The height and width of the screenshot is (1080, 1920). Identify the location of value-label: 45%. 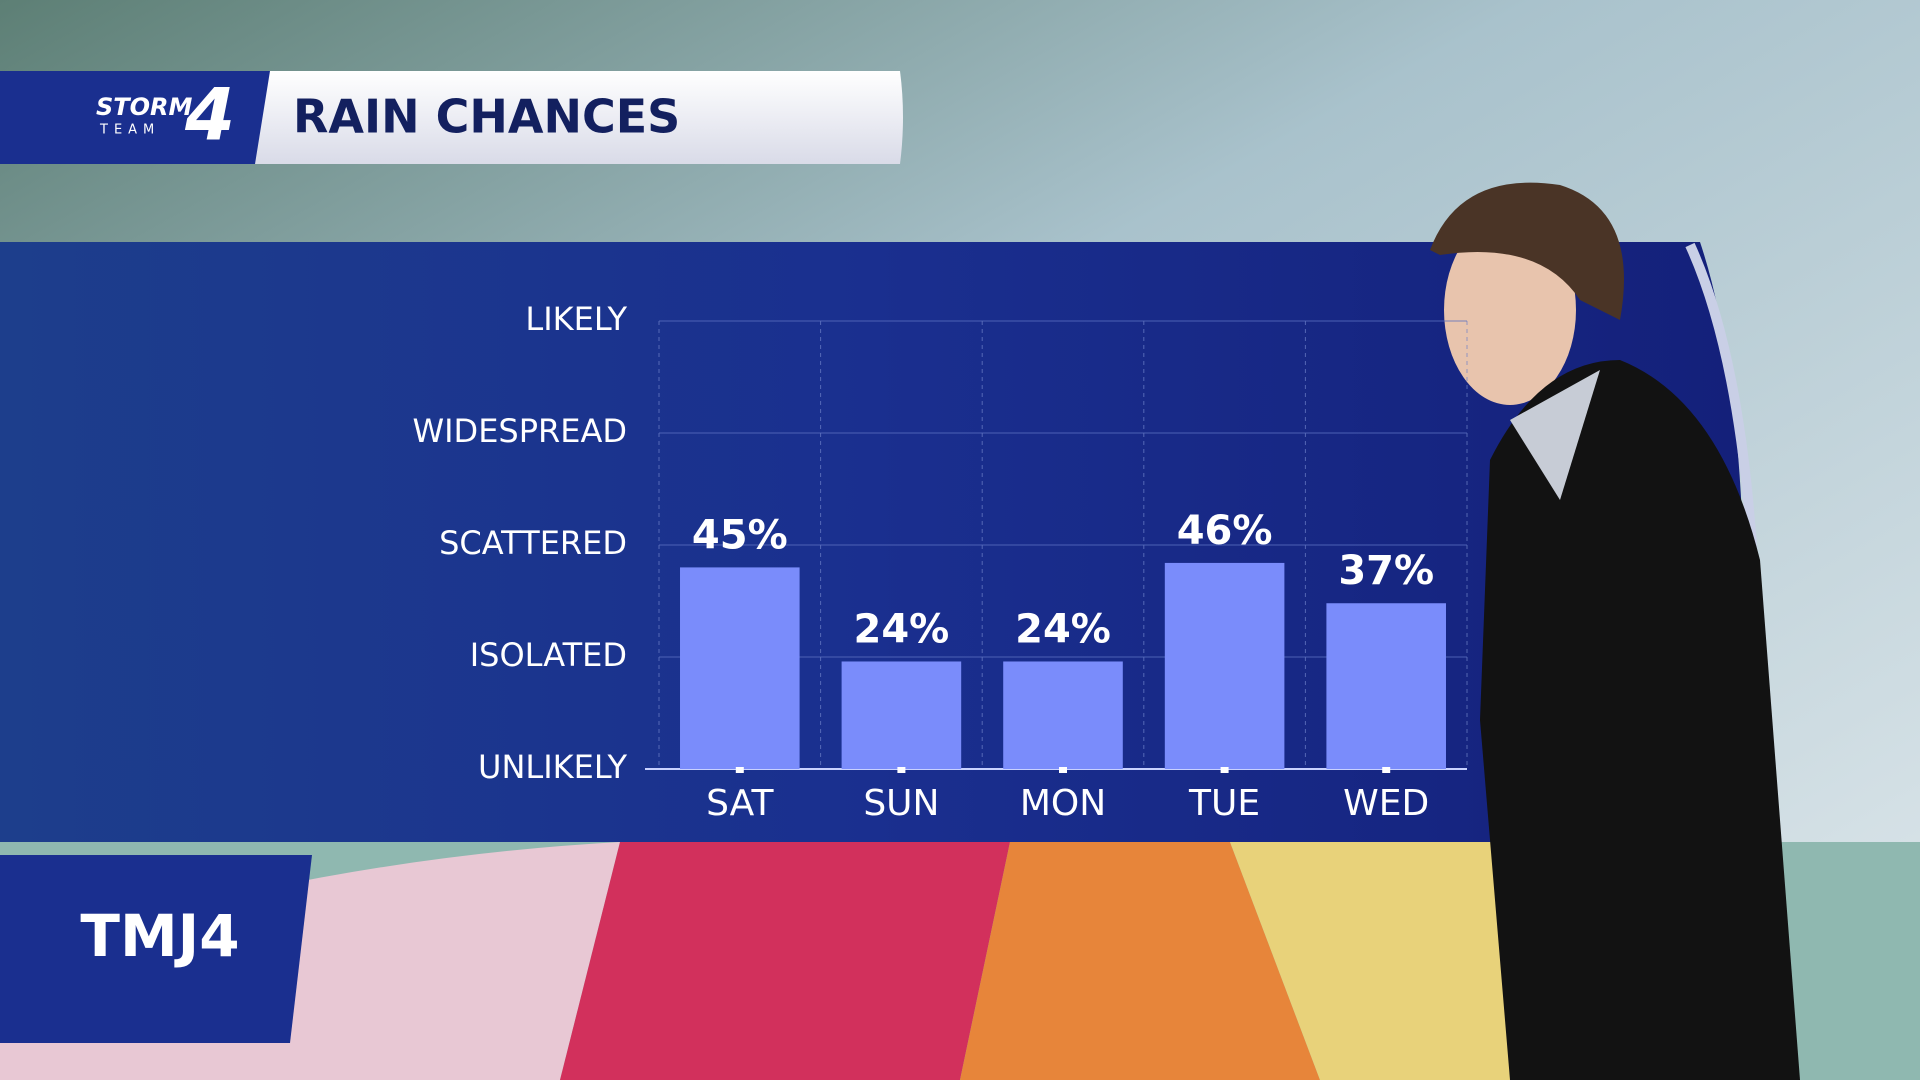
(740, 535).